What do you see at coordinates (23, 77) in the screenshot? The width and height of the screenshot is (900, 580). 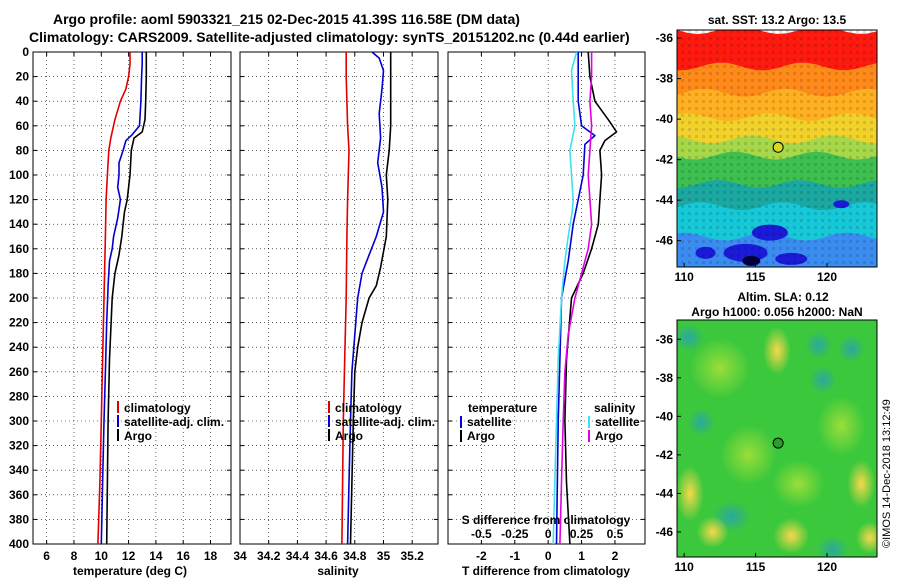 I see `y-tick-label: 20` at bounding box center [23, 77].